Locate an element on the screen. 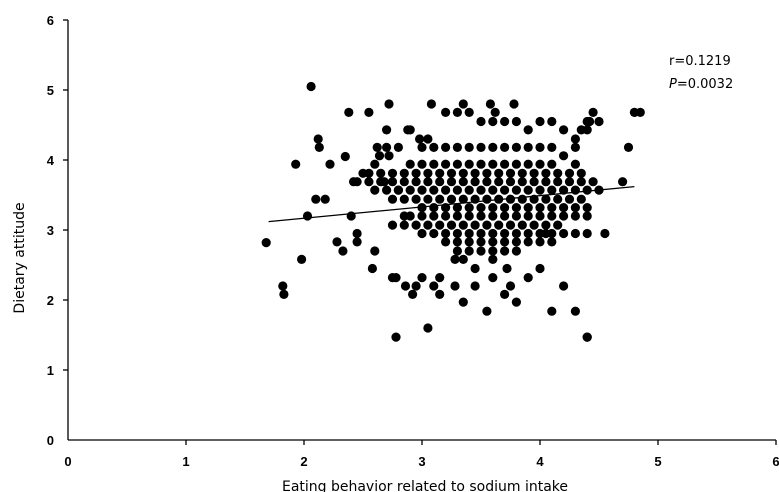  y-tick-label-1: 1 is located at coordinates (50, 370).